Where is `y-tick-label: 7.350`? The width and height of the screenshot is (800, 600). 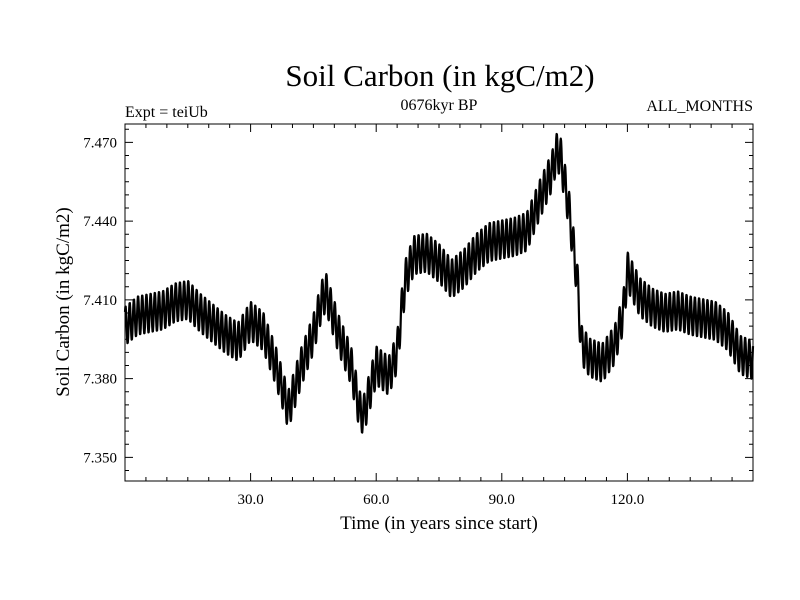
y-tick-label: 7.350 is located at coordinates (100, 458).